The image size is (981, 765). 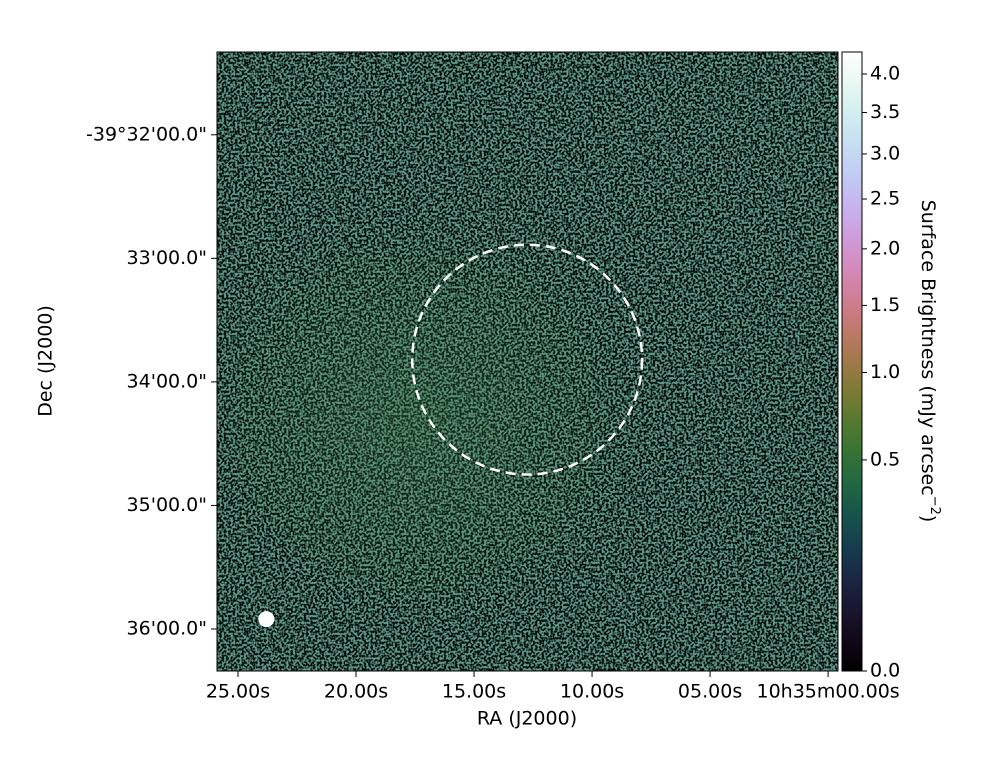 What do you see at coordinates (527, 719) in the screenshot?
I see `x-axis-label: RA (J2000)` at bounding box center [527, 719].